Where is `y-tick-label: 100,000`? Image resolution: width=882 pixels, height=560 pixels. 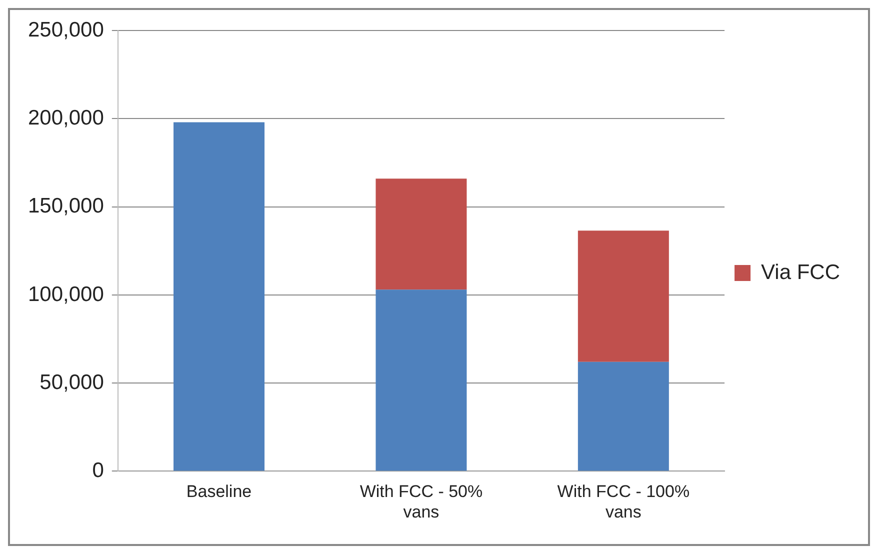
y-tick-label: 100,000 is located at coordinates (66, 294).